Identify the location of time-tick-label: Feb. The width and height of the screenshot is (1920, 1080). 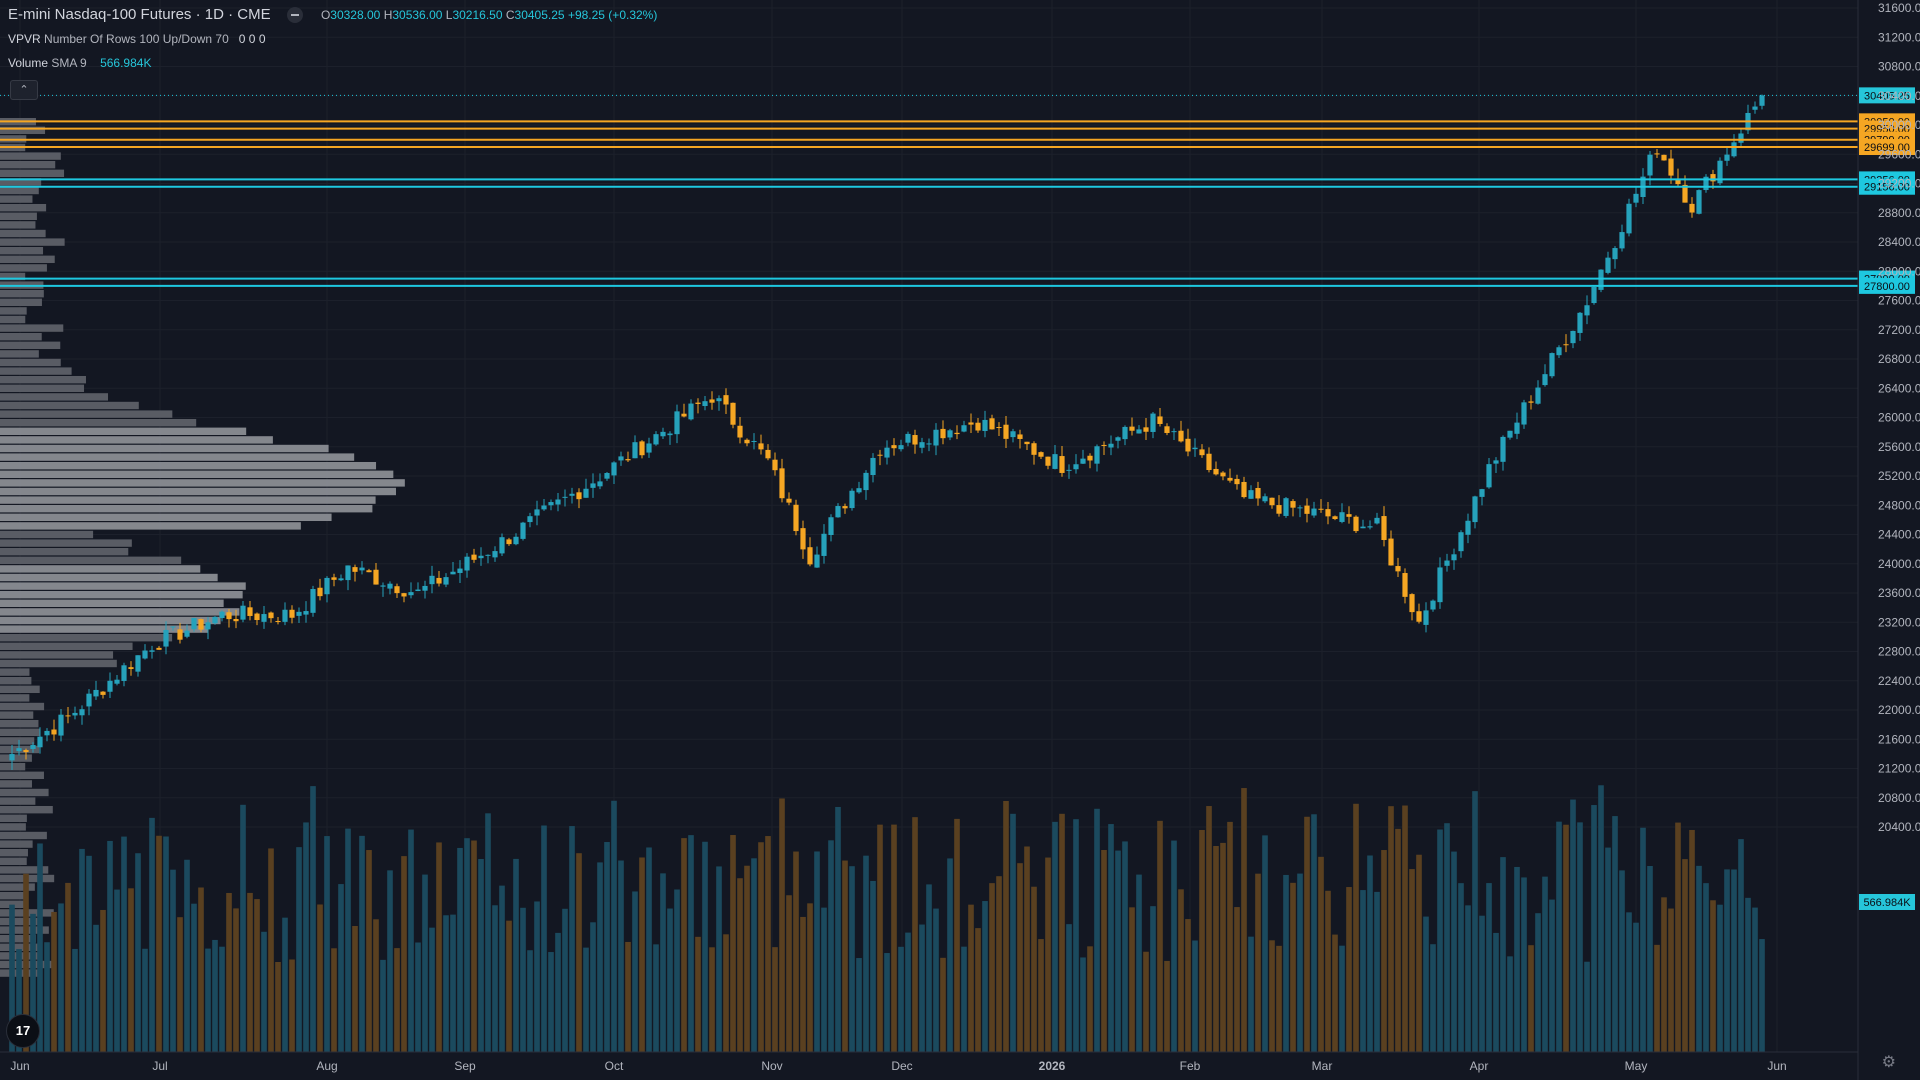
(1190, 1066).